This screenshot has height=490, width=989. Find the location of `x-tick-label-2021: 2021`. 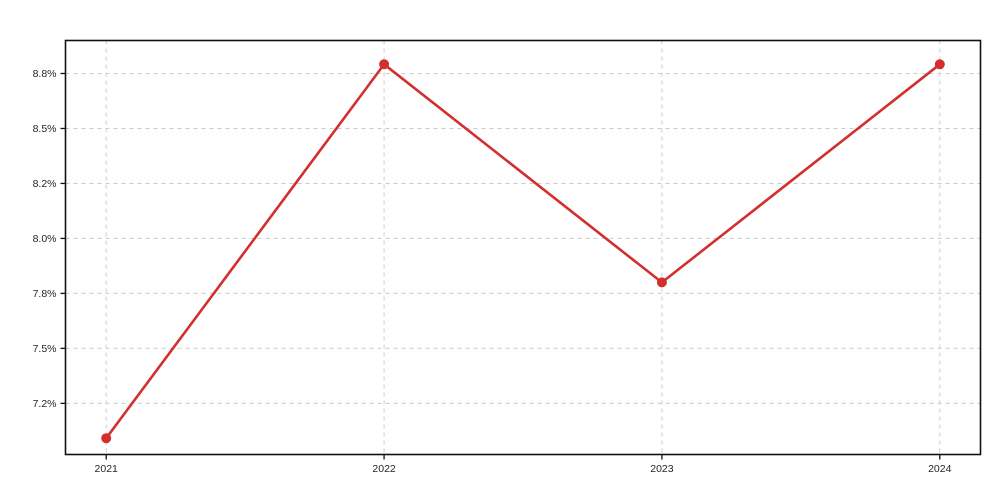

x-tick-label-2021: 2021 is located at coordinates (107, 469).